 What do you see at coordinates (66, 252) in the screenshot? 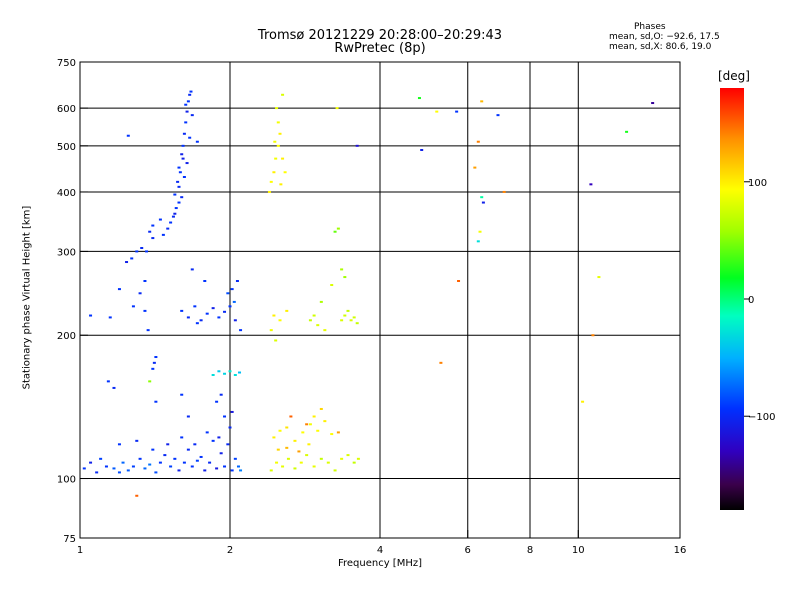
I see `y-tick-label: 300` at bounding box center [66, 252].